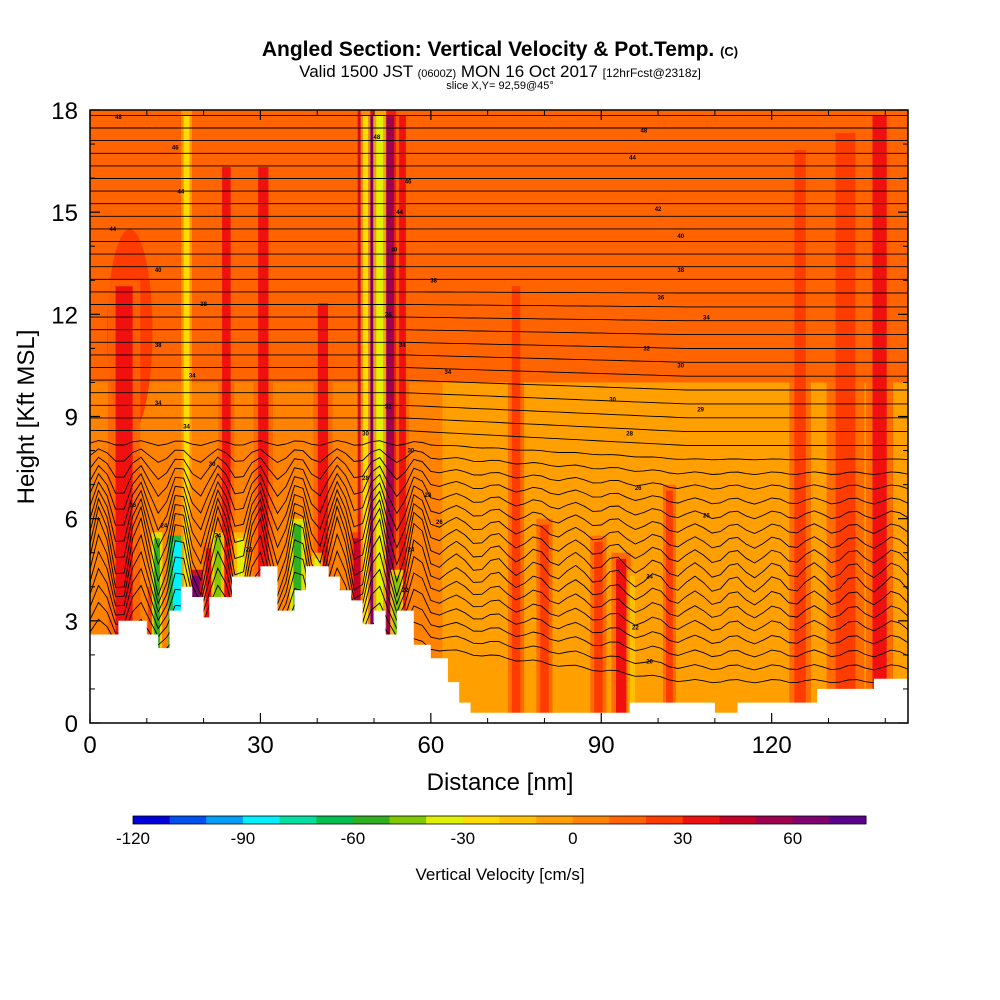 The height and width of the screenshot is (1000, 1000). I want to click on colorbar: -120 -90 -60 -30 0 30 60, so click(491, 831).